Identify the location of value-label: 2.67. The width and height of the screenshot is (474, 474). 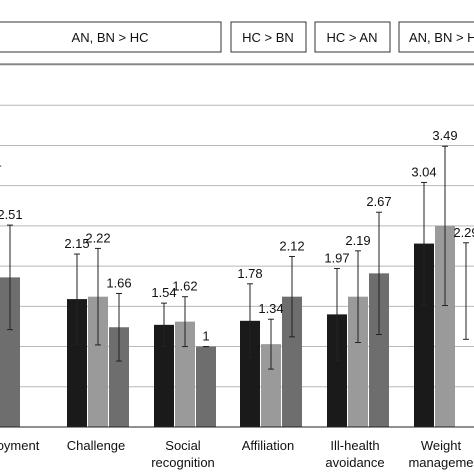
(378, 201).